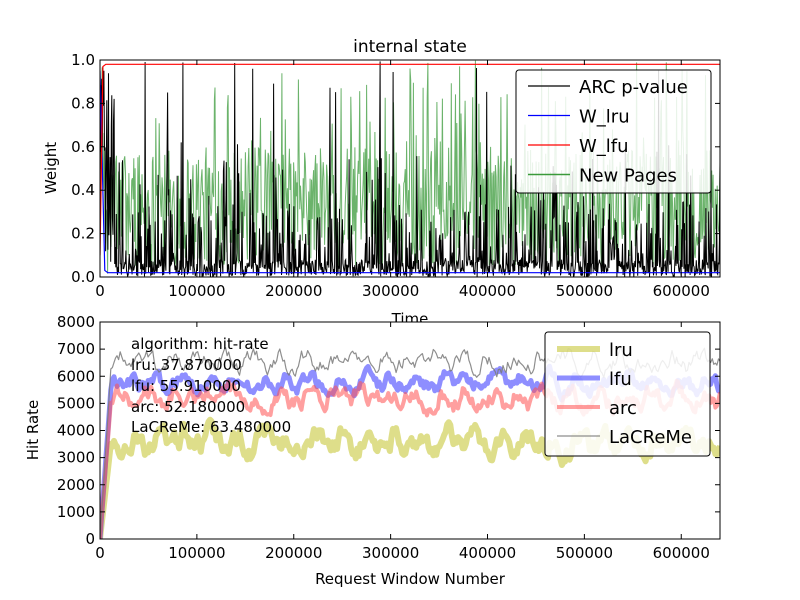  Describe the element at coordinates (410, 579) in the screenshot. I see `bottom-x-axis-label: Request Window Number` at that location.